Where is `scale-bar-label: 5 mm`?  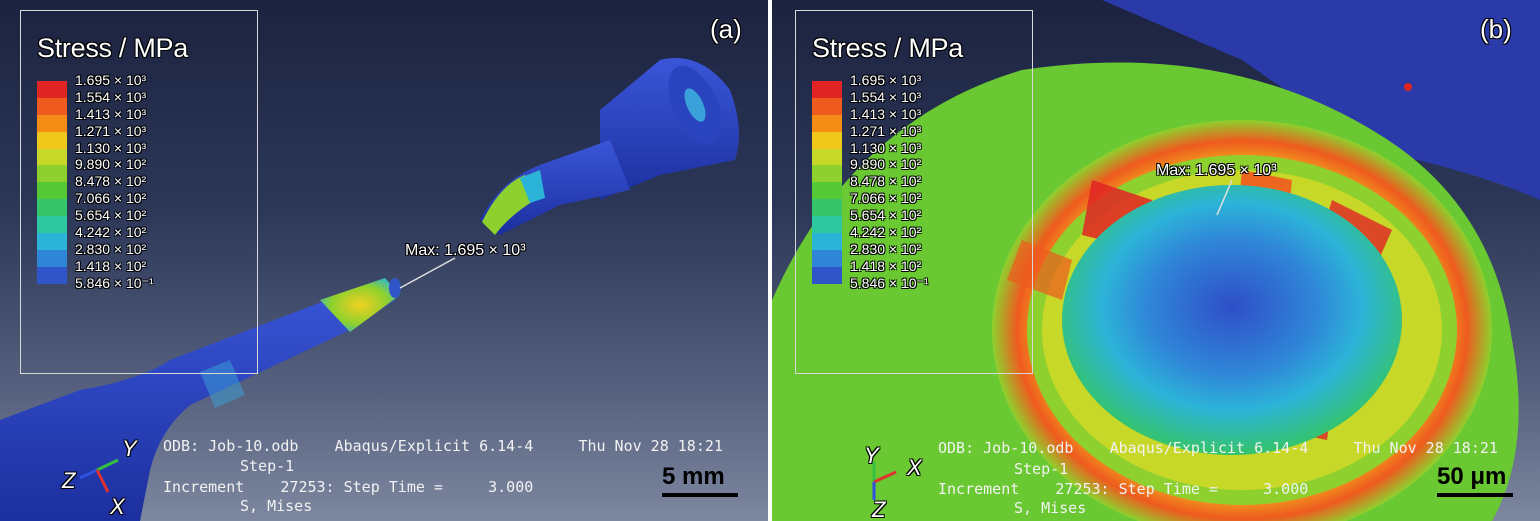 scale-bar-label: 5 mm is located at coordinates (693, 476).